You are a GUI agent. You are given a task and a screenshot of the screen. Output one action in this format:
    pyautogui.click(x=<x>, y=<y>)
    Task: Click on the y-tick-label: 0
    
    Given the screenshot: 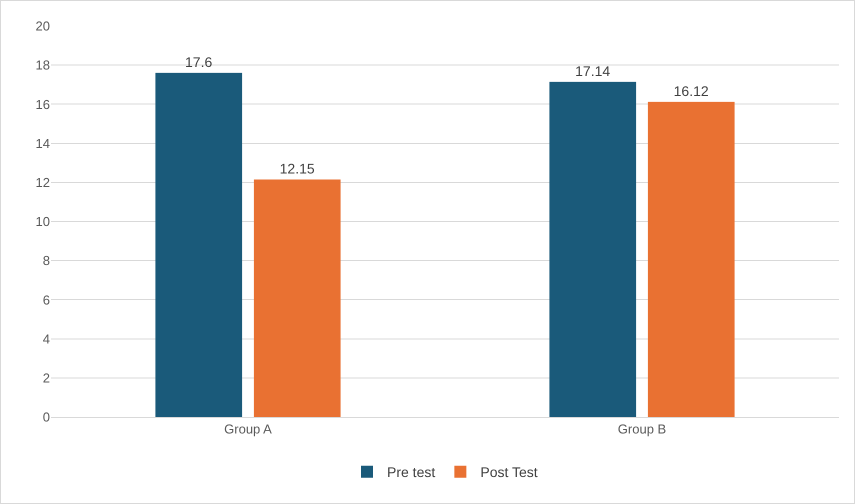 What is the action you would take?
    pyautogui.click(x=46, y=417)
    